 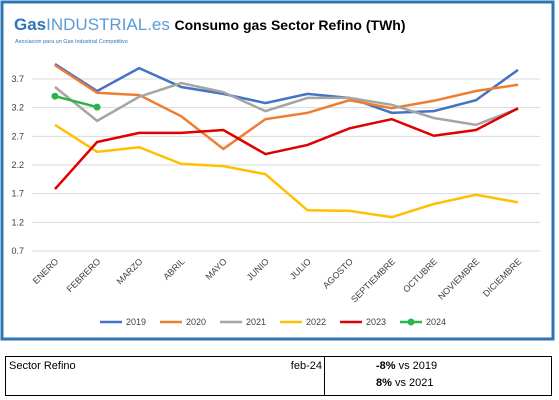 I want to click on pct-text: vs 2021, so click(x=414, y=383).